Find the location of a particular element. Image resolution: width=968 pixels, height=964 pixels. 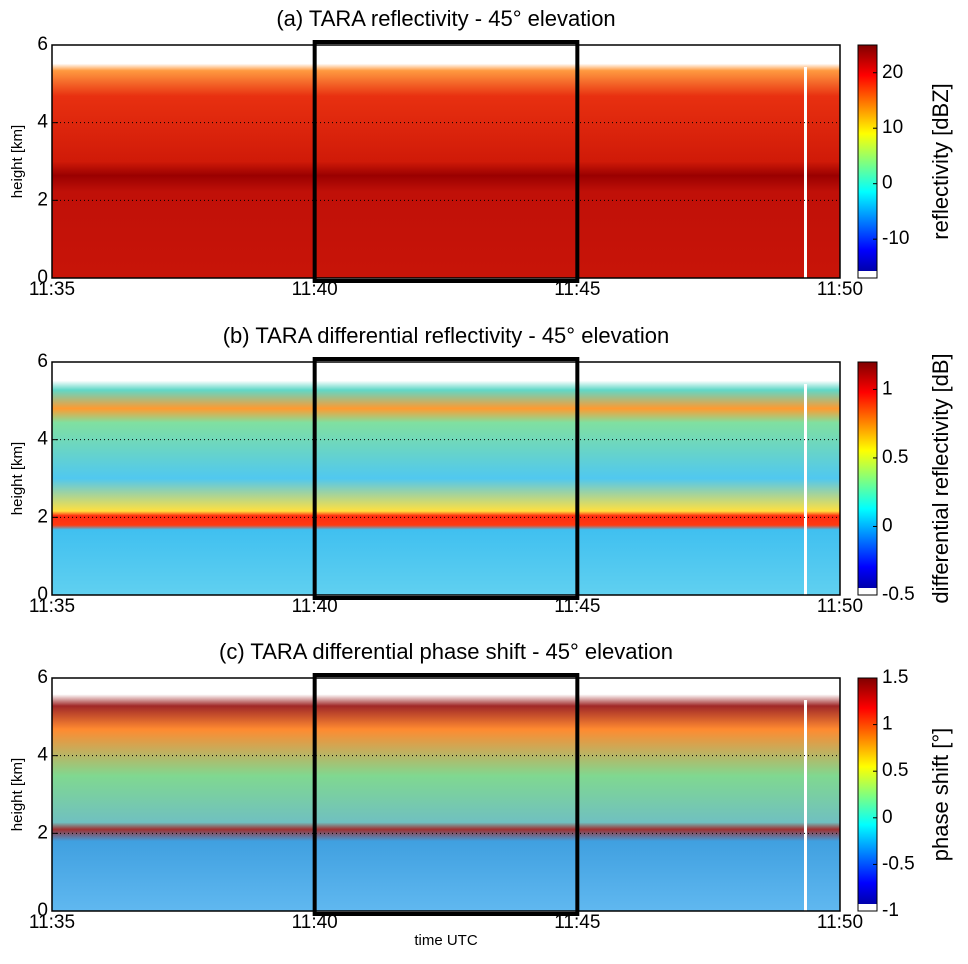

colorbar-tick-label: -1 is located at coordinates (890, 910).